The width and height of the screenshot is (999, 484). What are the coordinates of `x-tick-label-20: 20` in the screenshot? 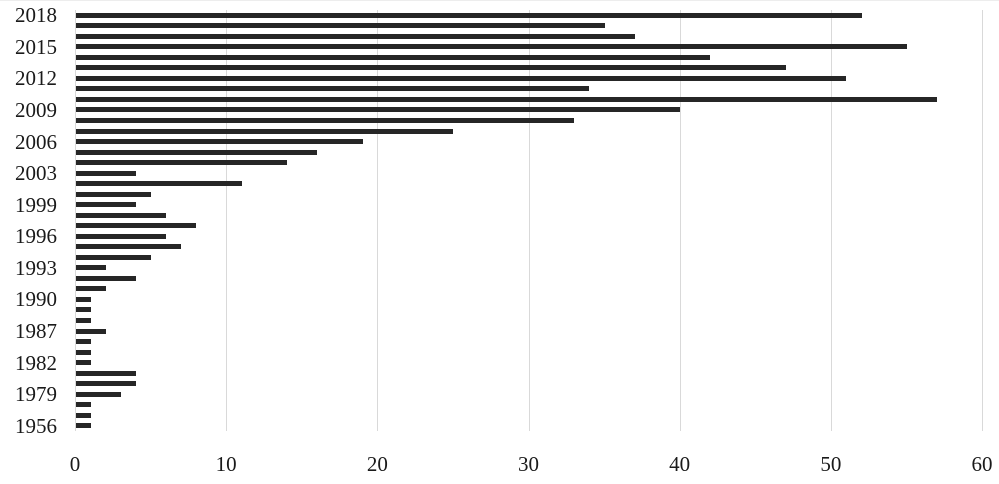 It's located at (377, 464).